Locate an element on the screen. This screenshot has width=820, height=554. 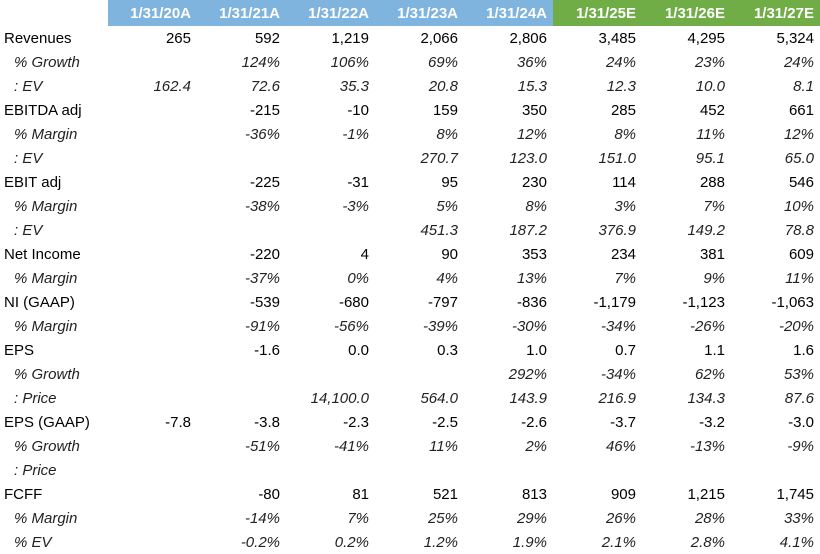
value-cell: 909 is located at coordinates (623, 494).